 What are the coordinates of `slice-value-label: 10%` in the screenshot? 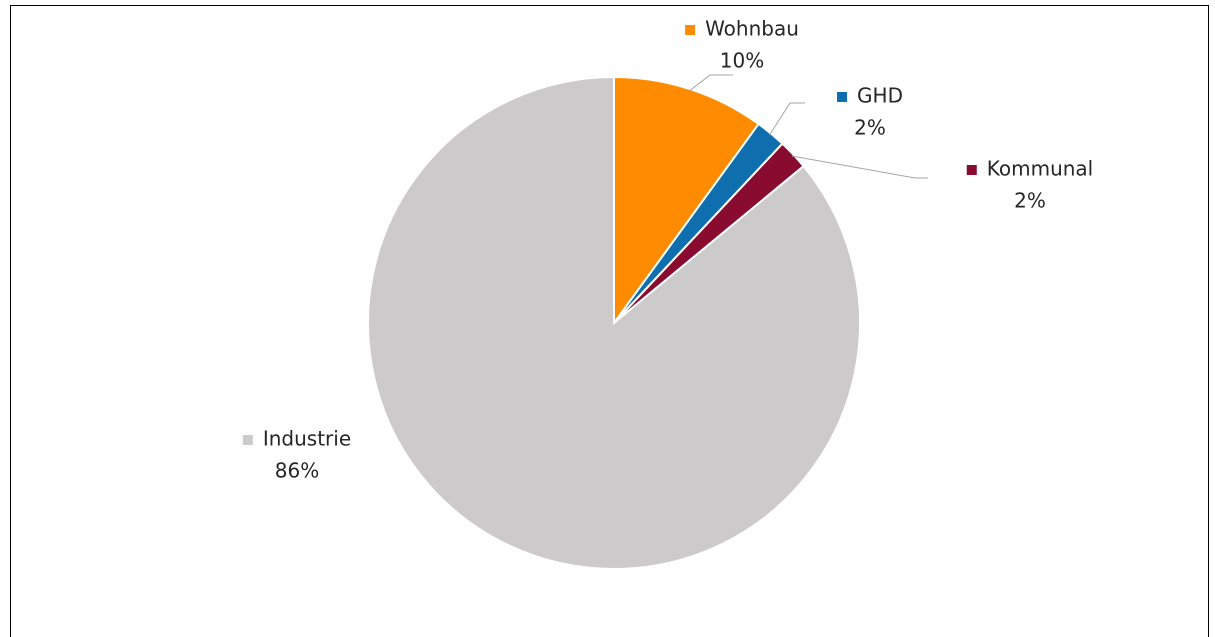 It's located at (742, 61).